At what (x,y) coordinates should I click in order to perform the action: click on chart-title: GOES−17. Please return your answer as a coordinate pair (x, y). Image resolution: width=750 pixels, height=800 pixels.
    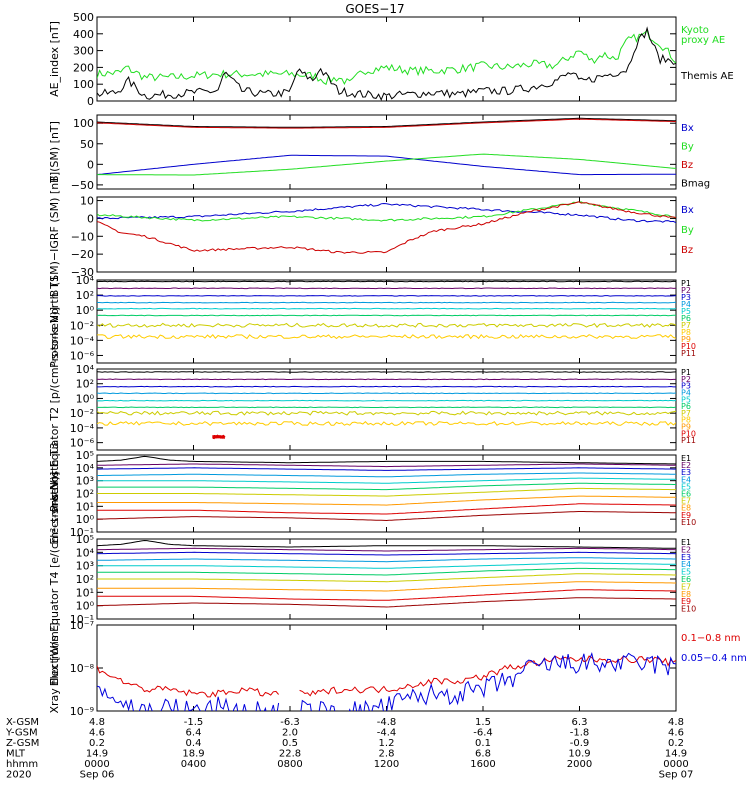
    Looking at the image, I should click on (374, 9).